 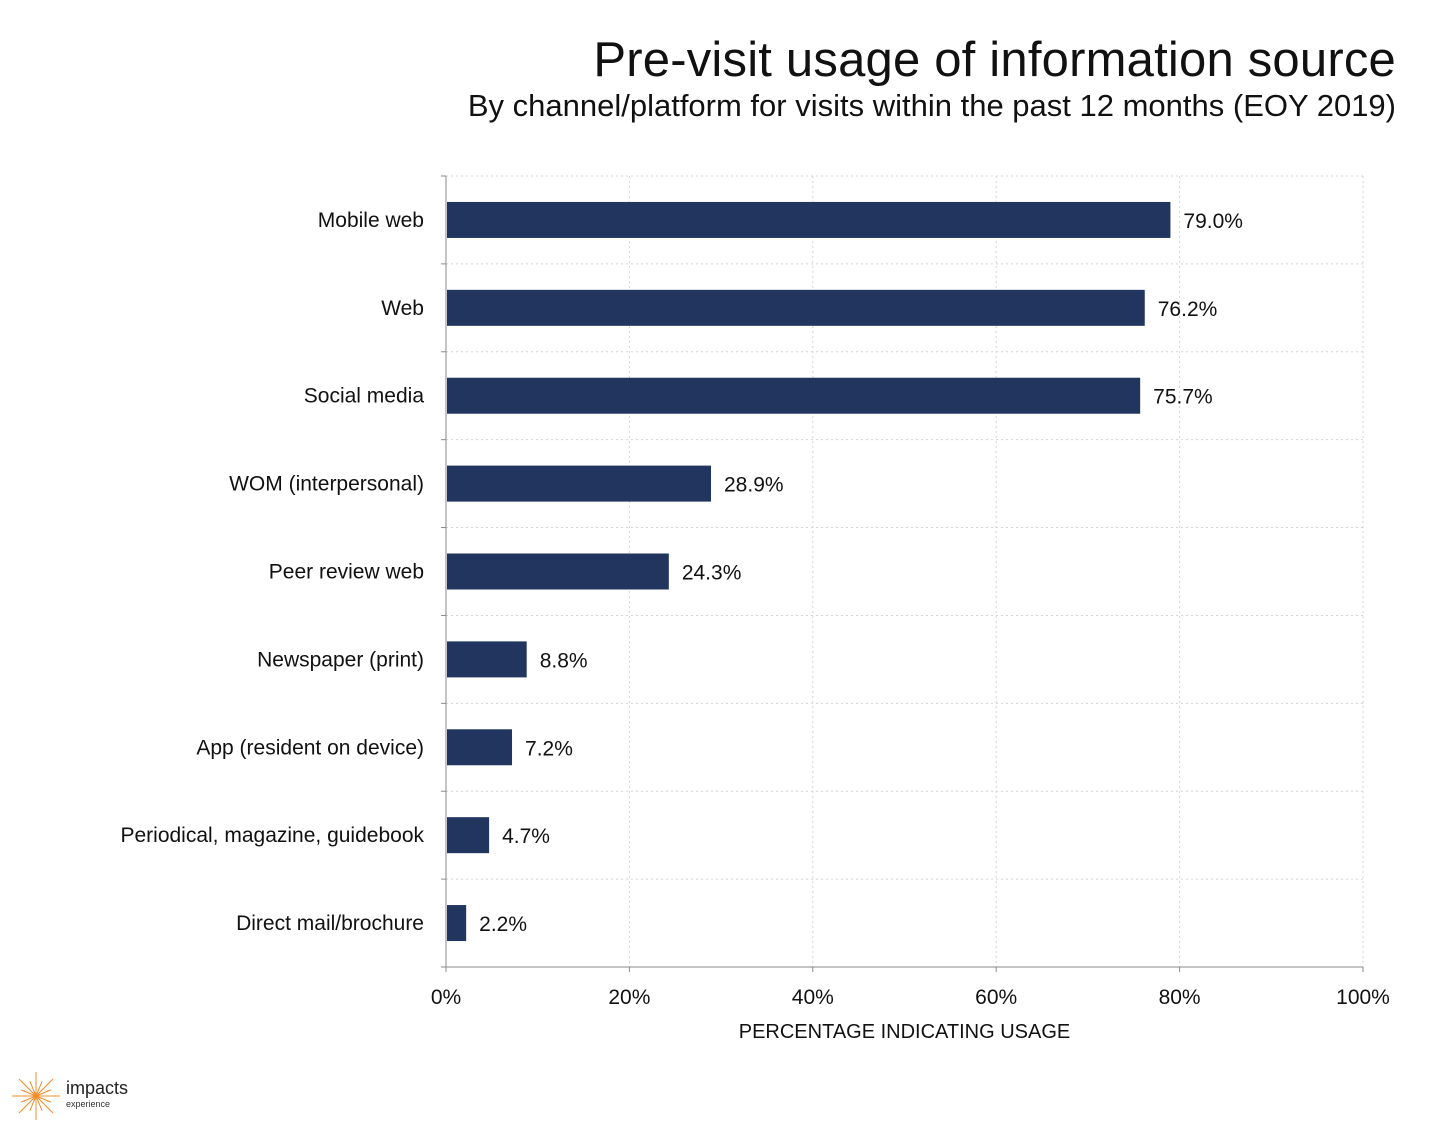 What do you see at coordinates (446, 997) in the screenshot?
I see `x-tick-label: 0%` at bounding box center [446, 997].